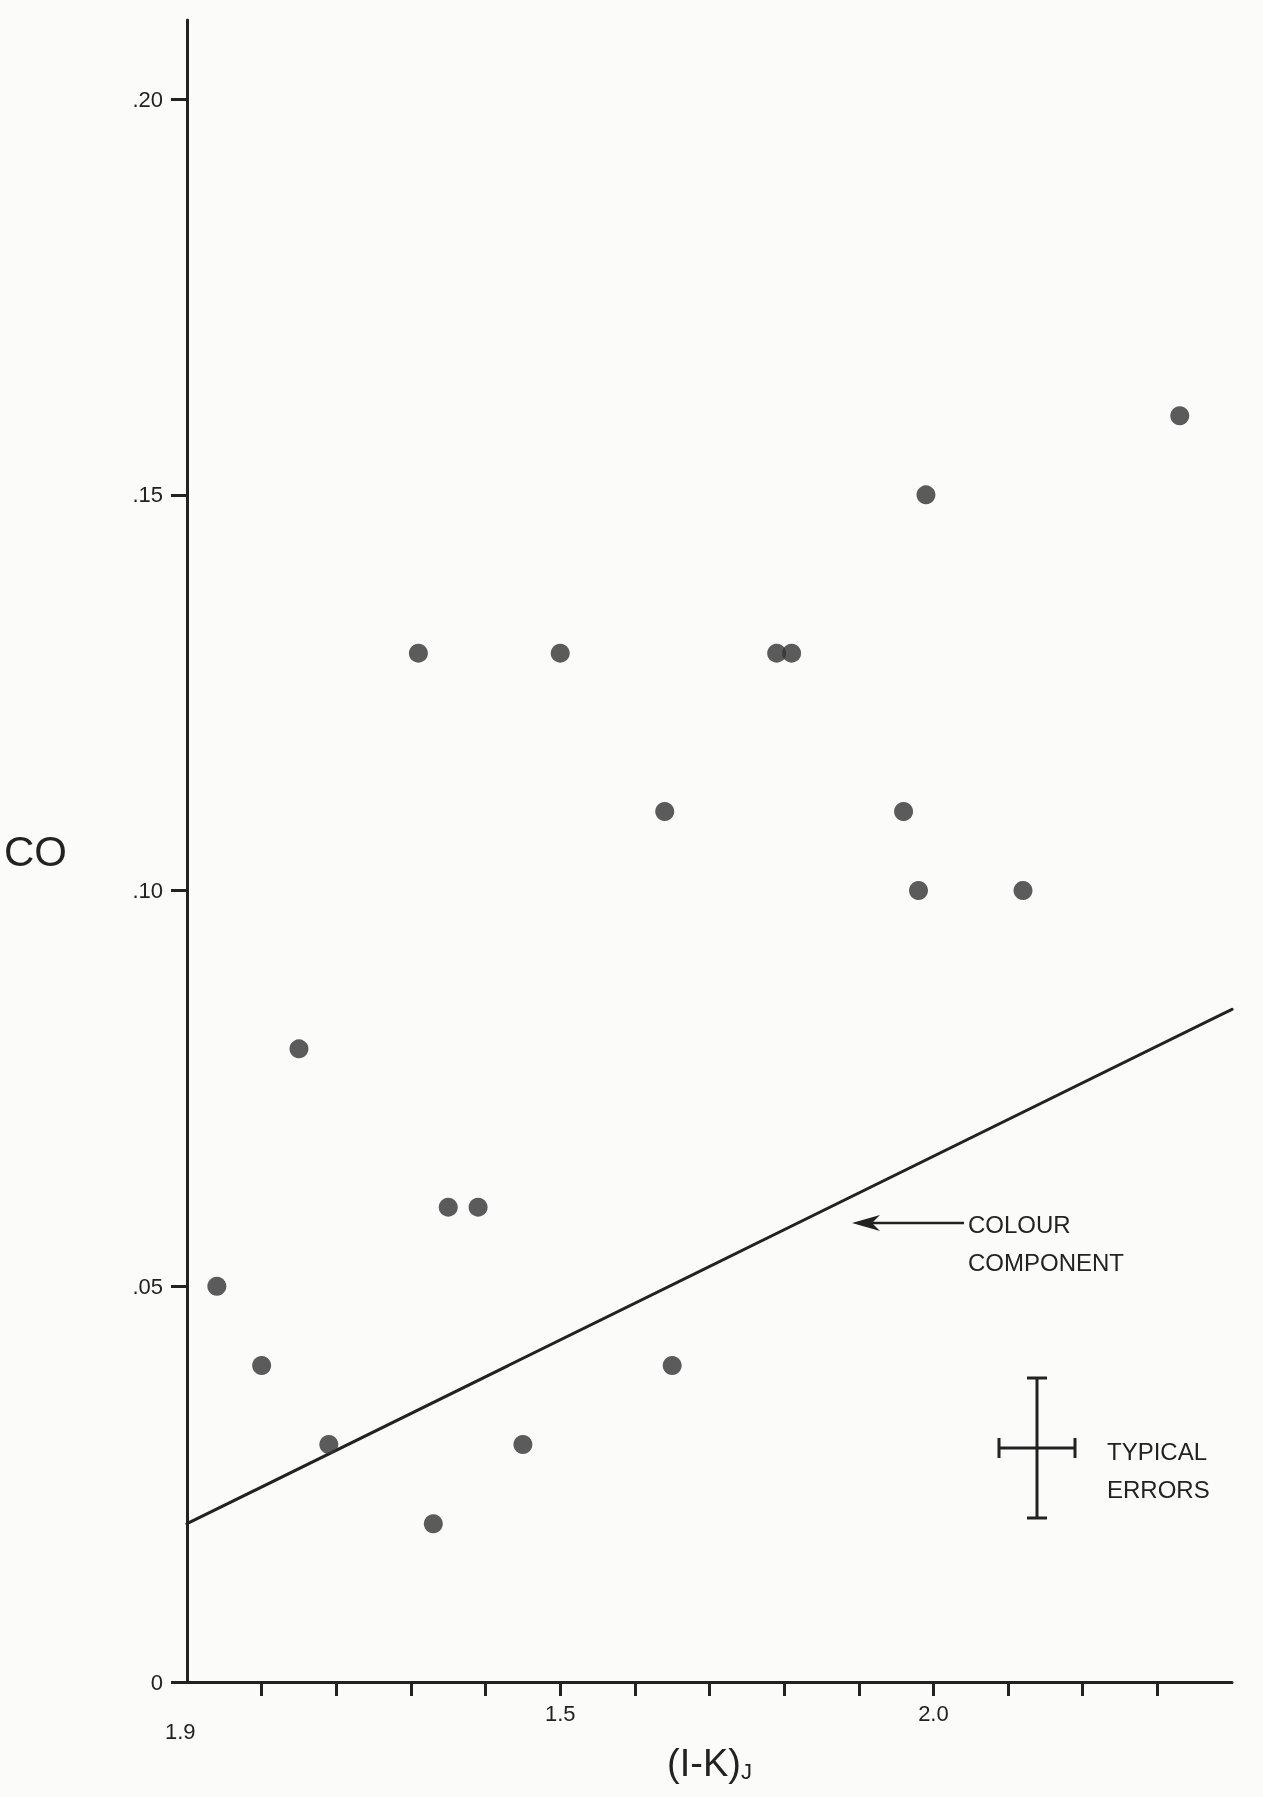  I want to click on annotation: TYPICAL ERRORS, so click(1158, 1470).